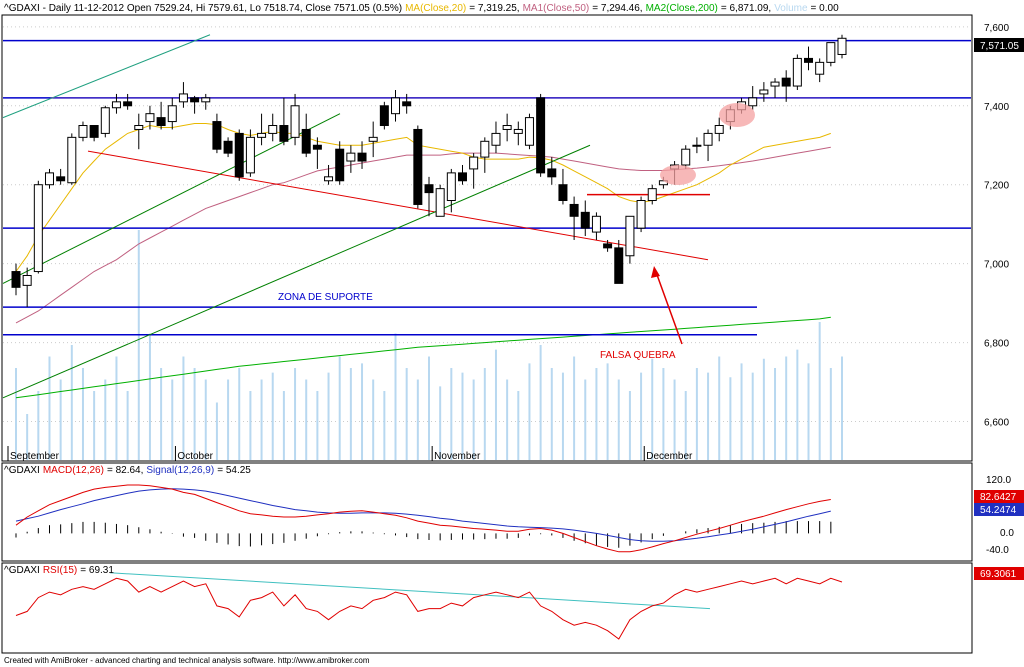 The width and height of the screenshot is (1024, 667). I want to click on header-ma20: MA(Close,20), so click(435, 8).